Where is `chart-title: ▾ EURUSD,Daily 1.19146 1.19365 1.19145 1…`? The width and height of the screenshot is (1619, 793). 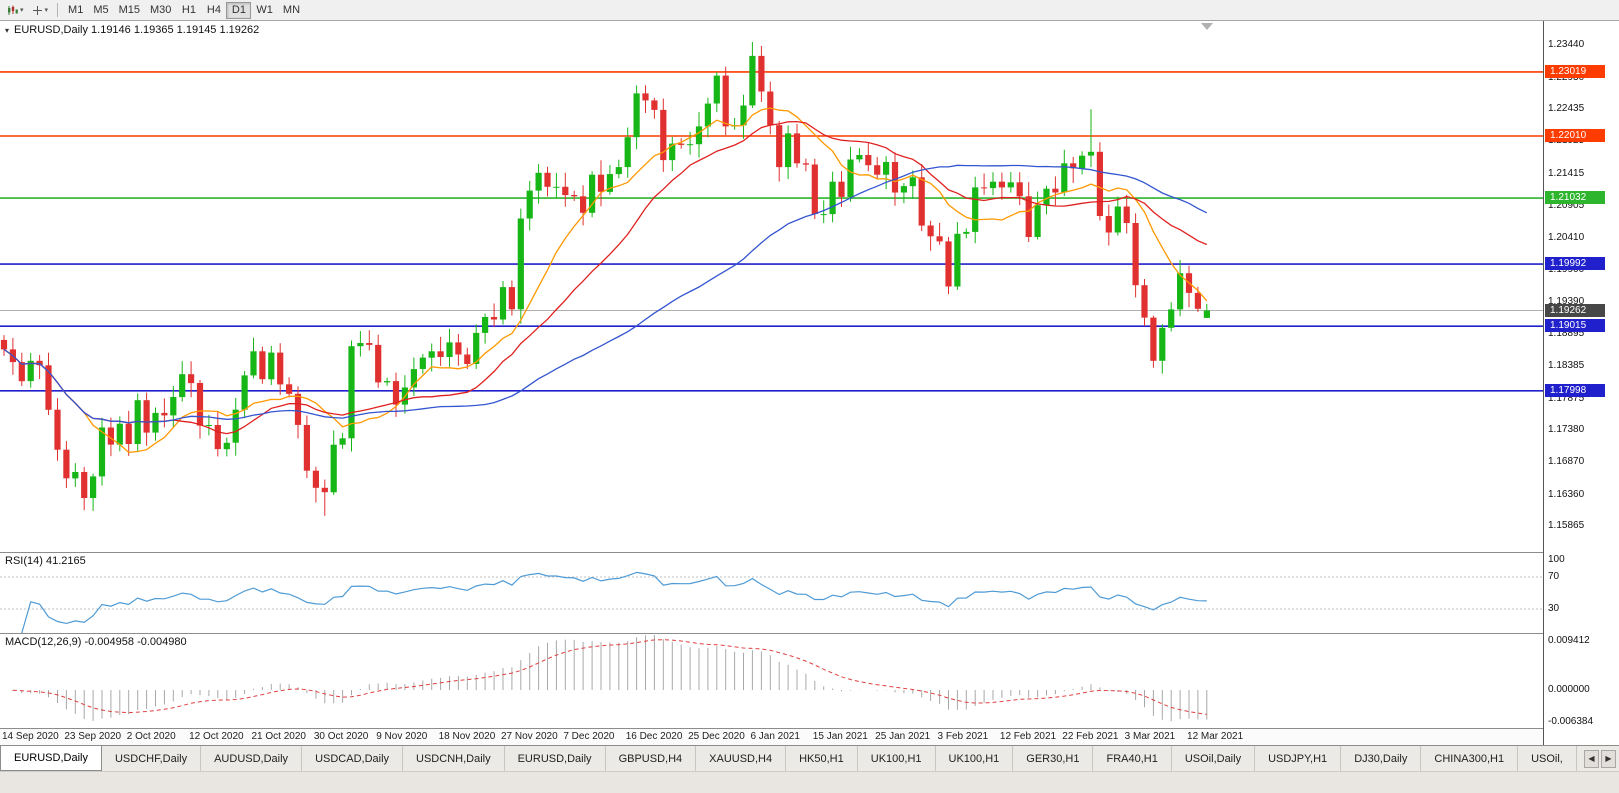
chart-title: ▾ EURUSD,Daily 1.19146 1.19365 1.19145 1… is located at coordinates (132, 30).